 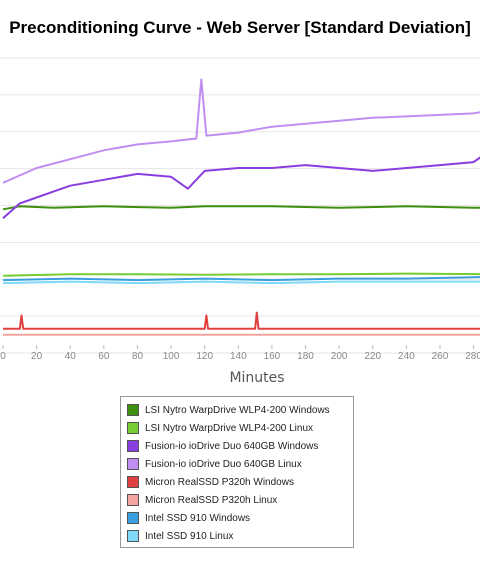 I want to click on legend-item: Fusion-io ioDrive Duo 640GB Windows, so click(x=240, y=446).